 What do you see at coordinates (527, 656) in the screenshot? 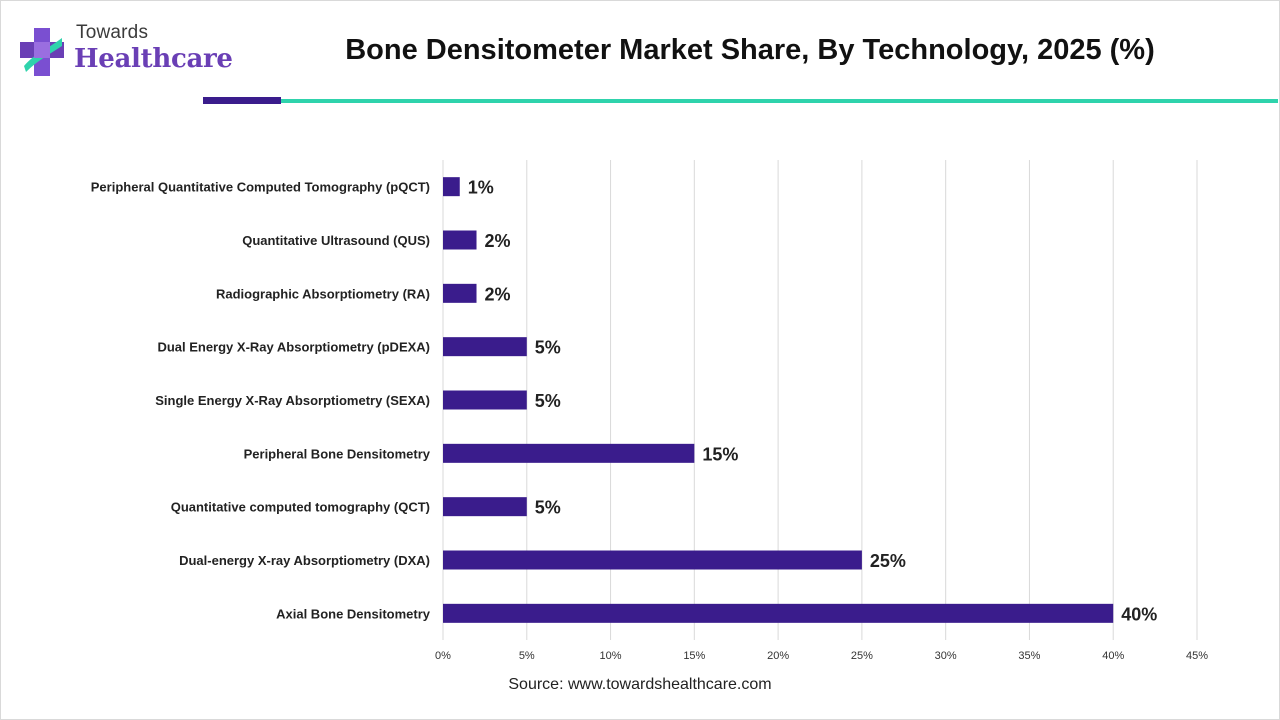
I see `x-tick-label: 5%` at bounding box center [527, 656].